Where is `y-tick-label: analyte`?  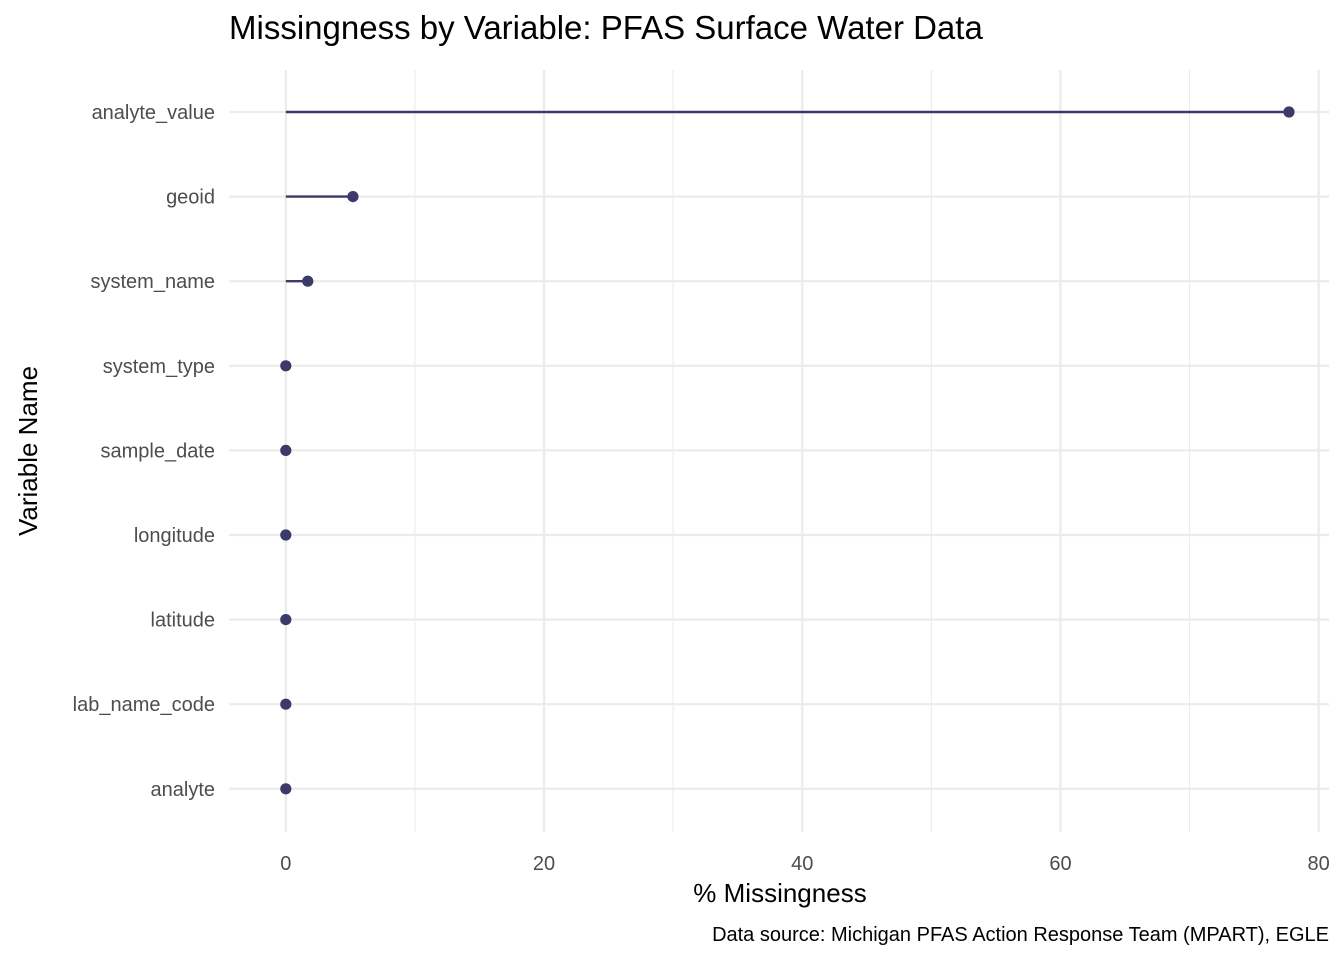
y-tick-label: analyte is located at coordinates (183, 790).